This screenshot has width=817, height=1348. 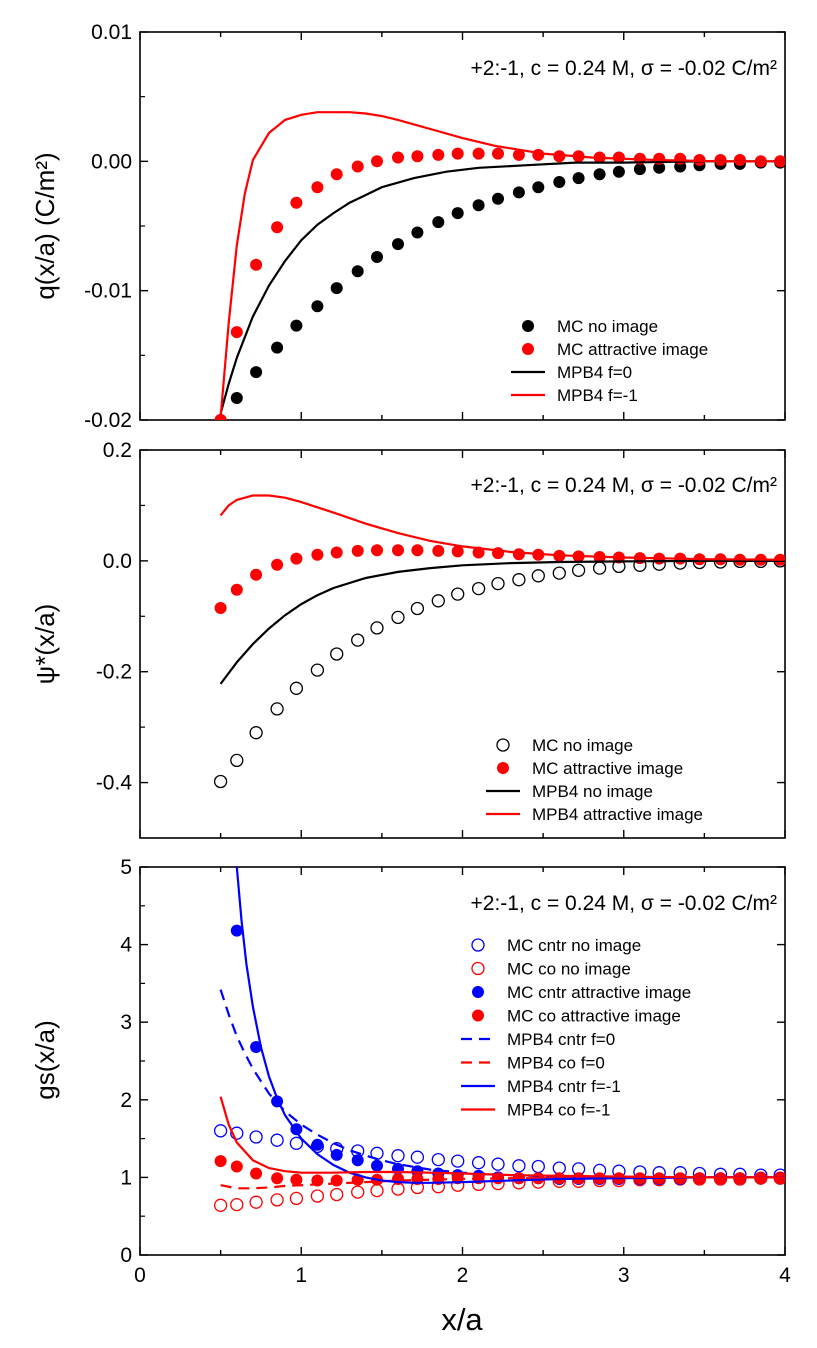 I want to click on y-tick-label: 1, so click(x=126, y=1177).